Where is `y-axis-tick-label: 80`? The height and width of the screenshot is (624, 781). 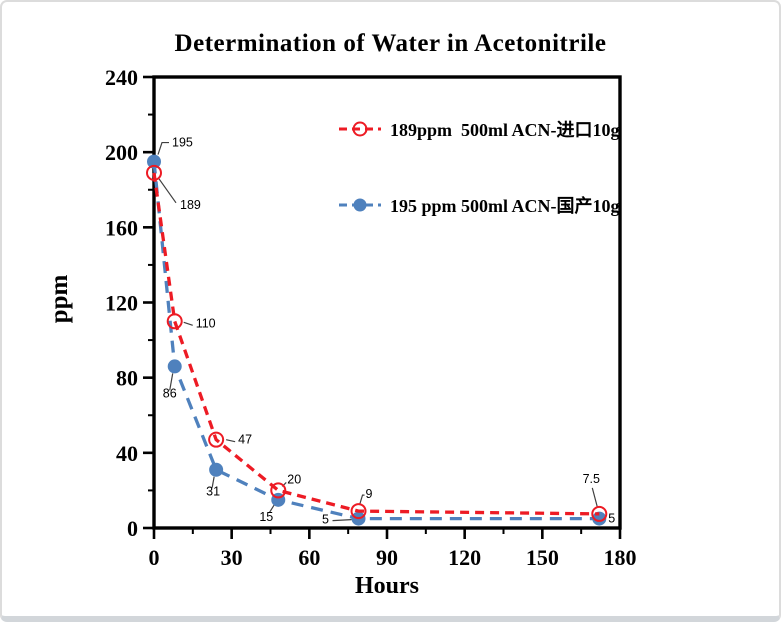
y-axis-tick-label: 80 is located at coordinates (127, 378).